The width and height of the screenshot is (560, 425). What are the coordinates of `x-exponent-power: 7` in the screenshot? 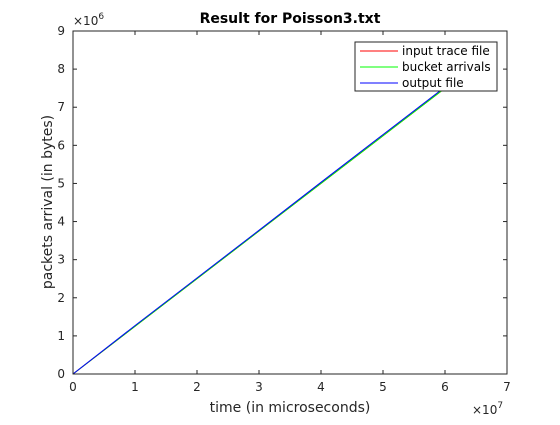 It's located at (500, 406).